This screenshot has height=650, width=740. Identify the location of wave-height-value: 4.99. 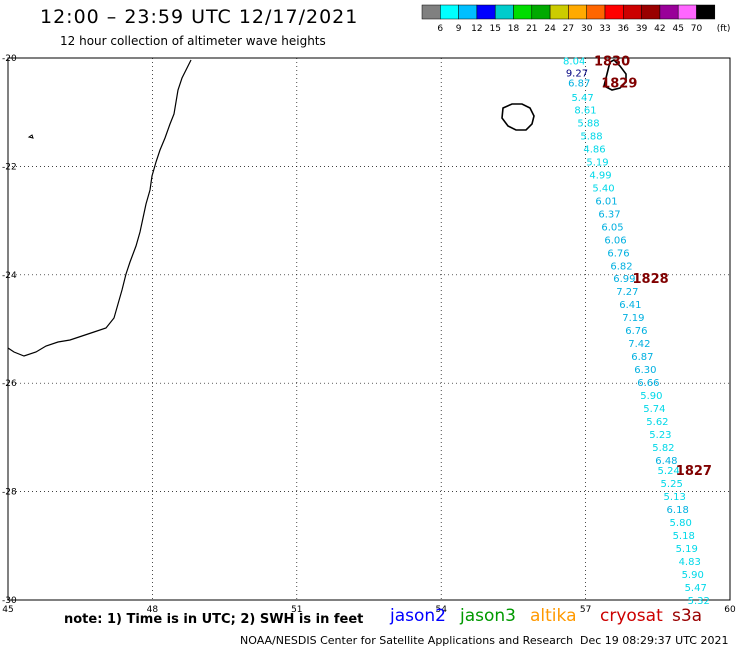
(600, 176).